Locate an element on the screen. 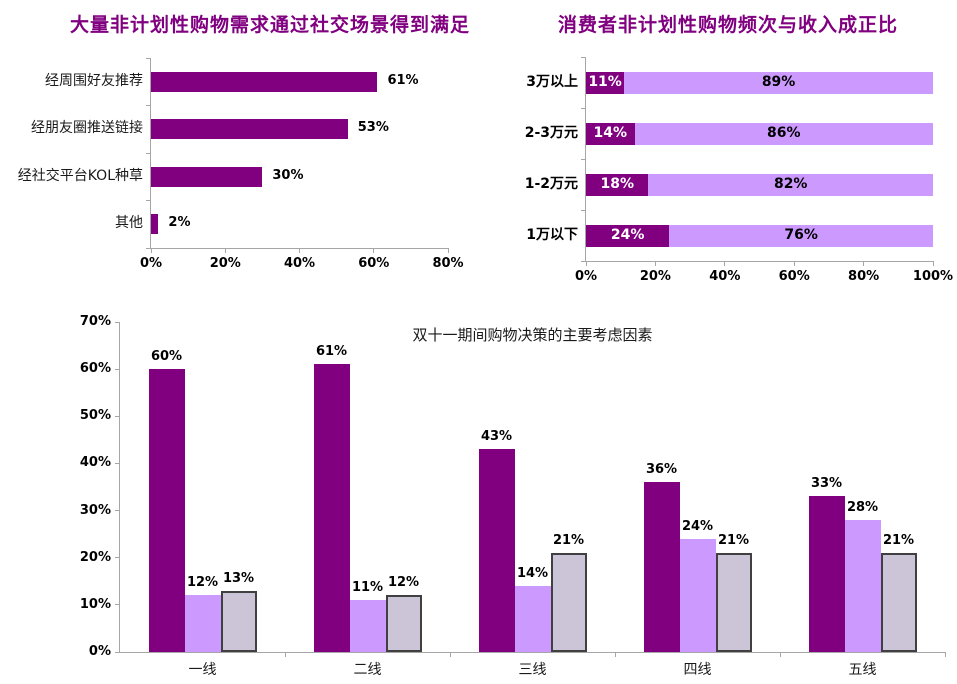 The image size is (957, 684). bar-其他 is located at coordinates (155, 224).